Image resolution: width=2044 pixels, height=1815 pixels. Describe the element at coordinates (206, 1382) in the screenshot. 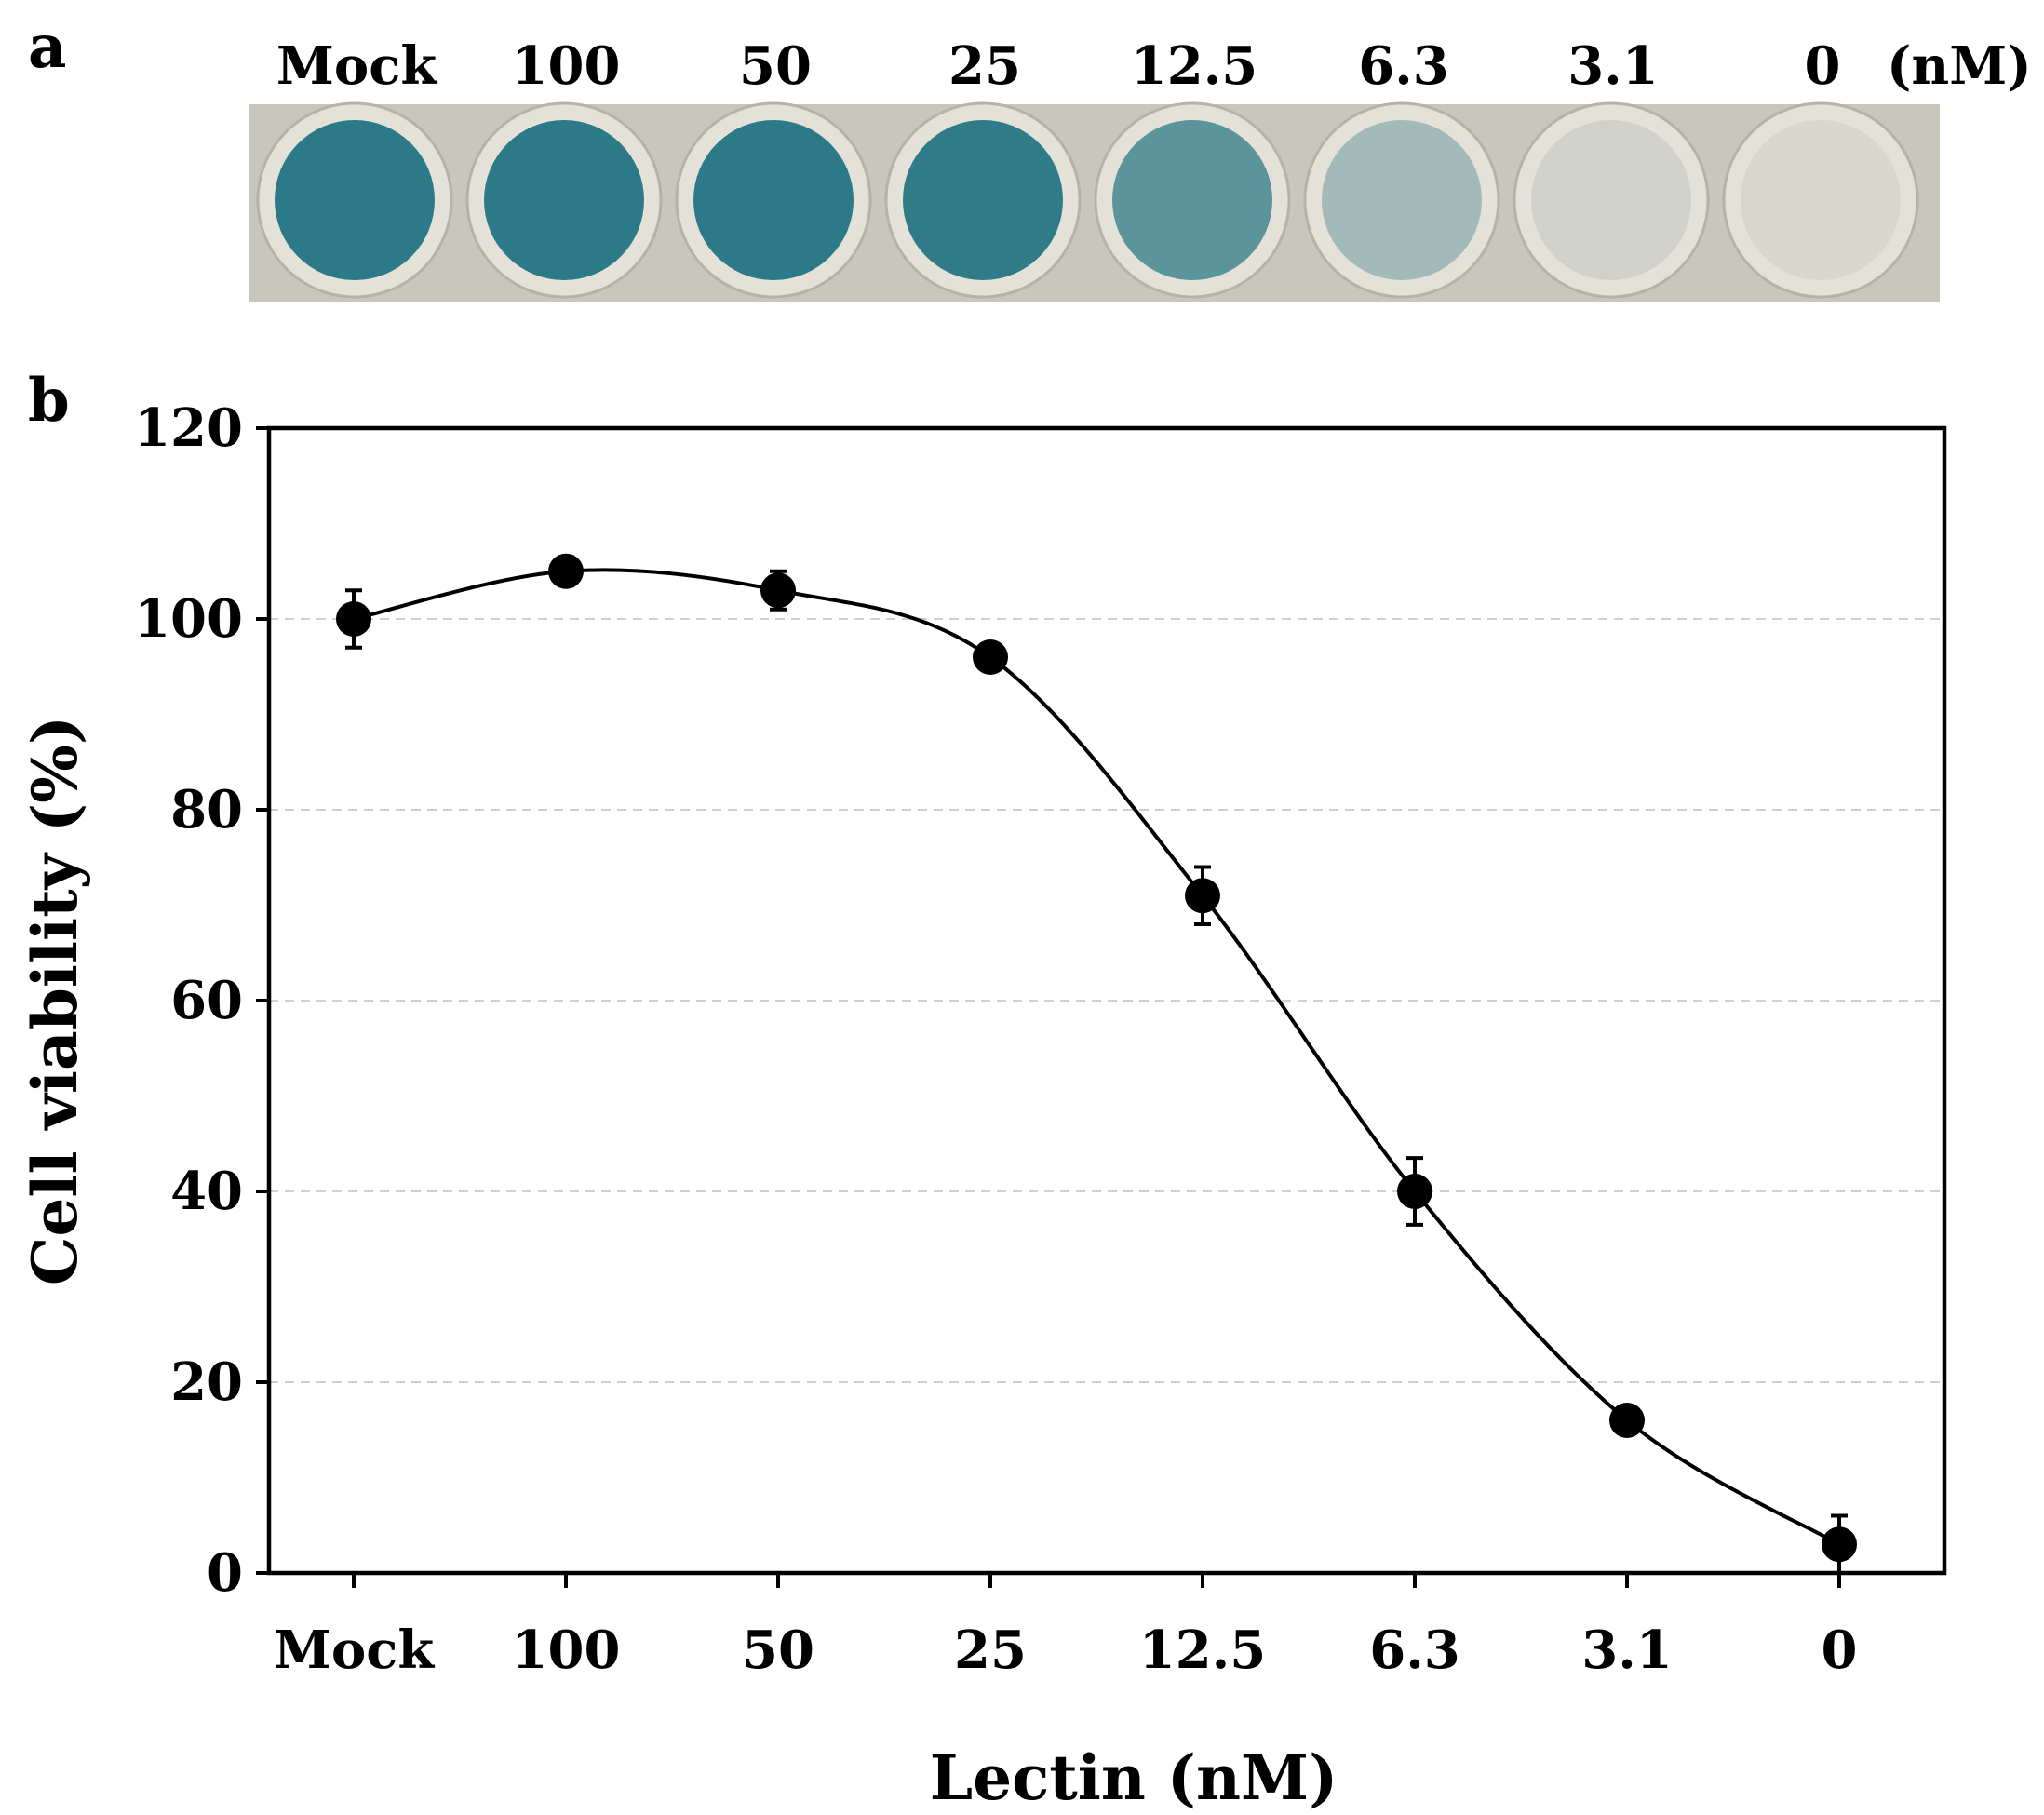

I see `y-tick-label: 20` at that location.